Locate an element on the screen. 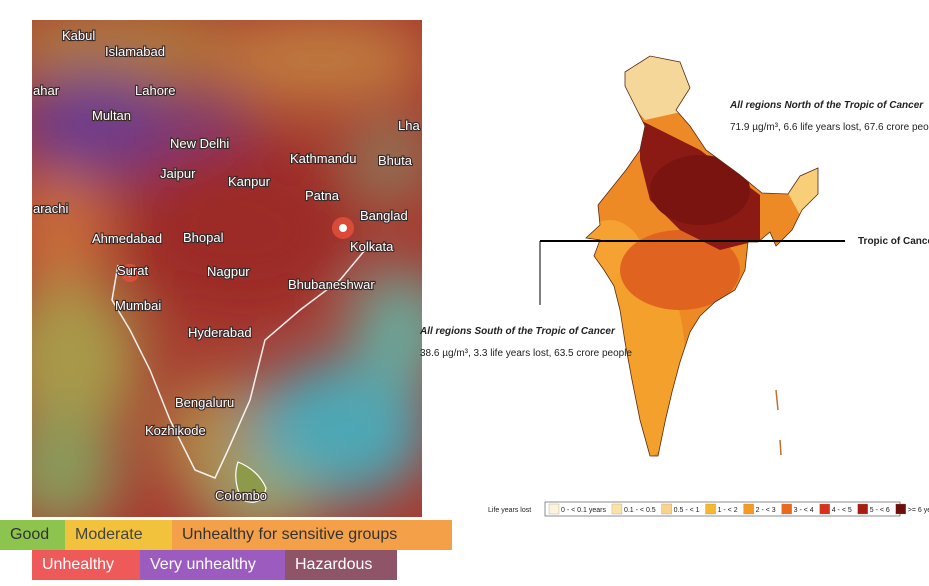  city-label: Mumbai is located at coordinates (138, 305).